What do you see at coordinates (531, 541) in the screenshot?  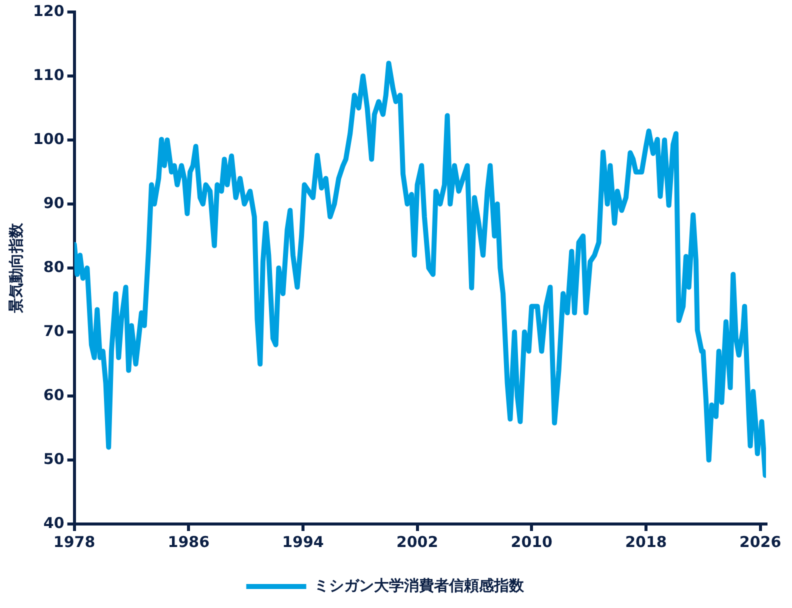 I see `x-tick-label: 2010` at bounding box center [531, 541].